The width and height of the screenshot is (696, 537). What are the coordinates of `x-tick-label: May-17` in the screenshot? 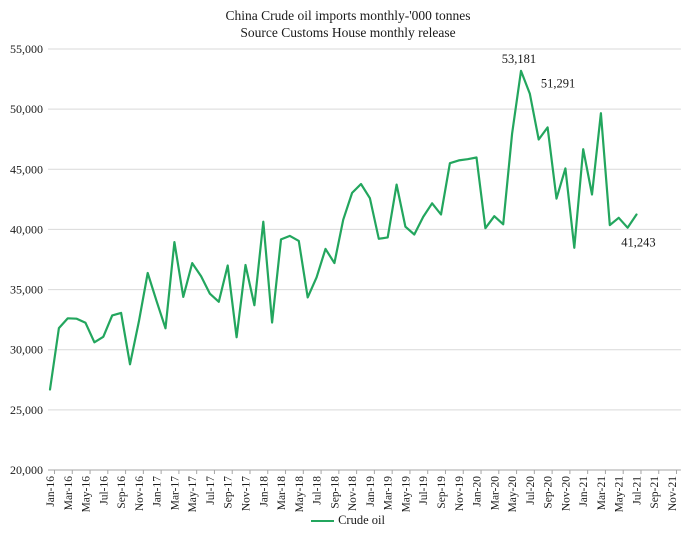 It's located at (193, 494).